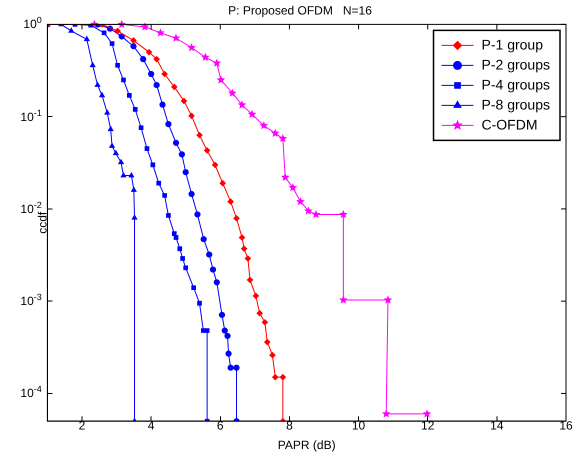 The width and height of the screenshot is (578, 457). What do you see at coordinates (497, 425) in the screenshot?
I see `x-tick-label: 14` at bounding box center [497, 425].